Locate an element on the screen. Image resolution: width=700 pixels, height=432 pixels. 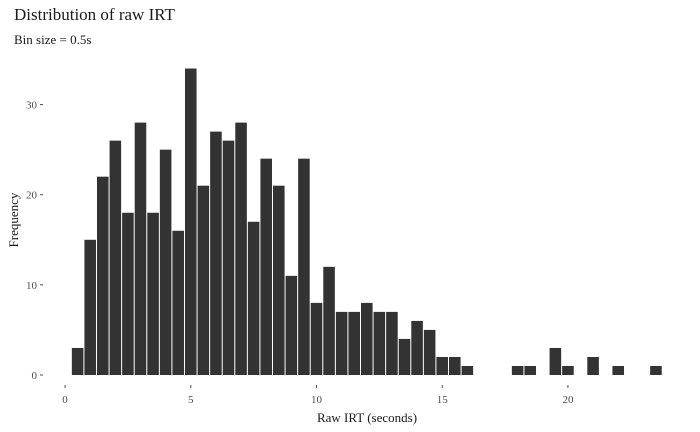
chart-subtitle: Bin size = 0.5s is located at coordinates (53, 39).